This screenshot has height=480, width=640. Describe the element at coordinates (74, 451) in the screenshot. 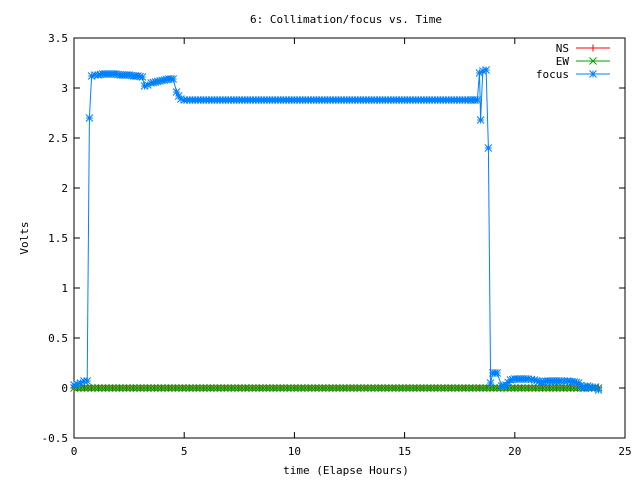

I see `x-tick-label: 0` at that location.